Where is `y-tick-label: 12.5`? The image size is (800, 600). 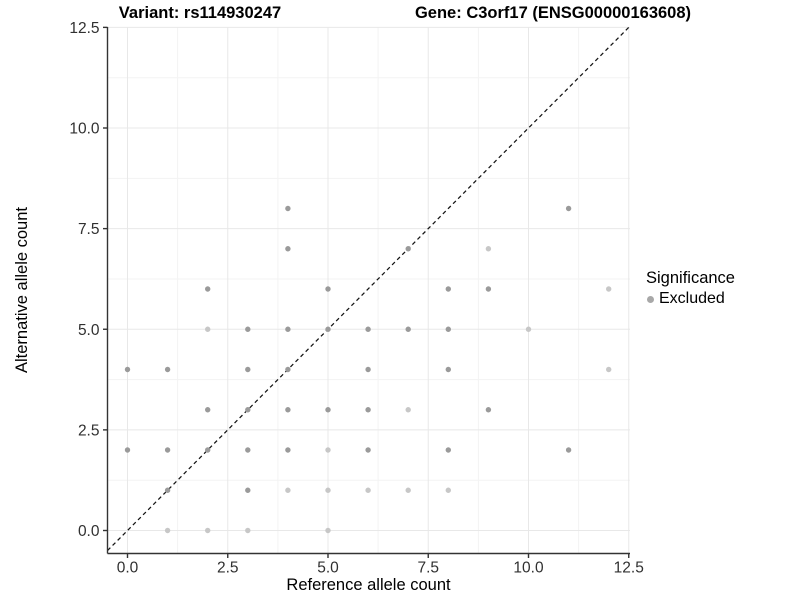 y-tick-label: 12.5 is located at coordinates (84, 28).